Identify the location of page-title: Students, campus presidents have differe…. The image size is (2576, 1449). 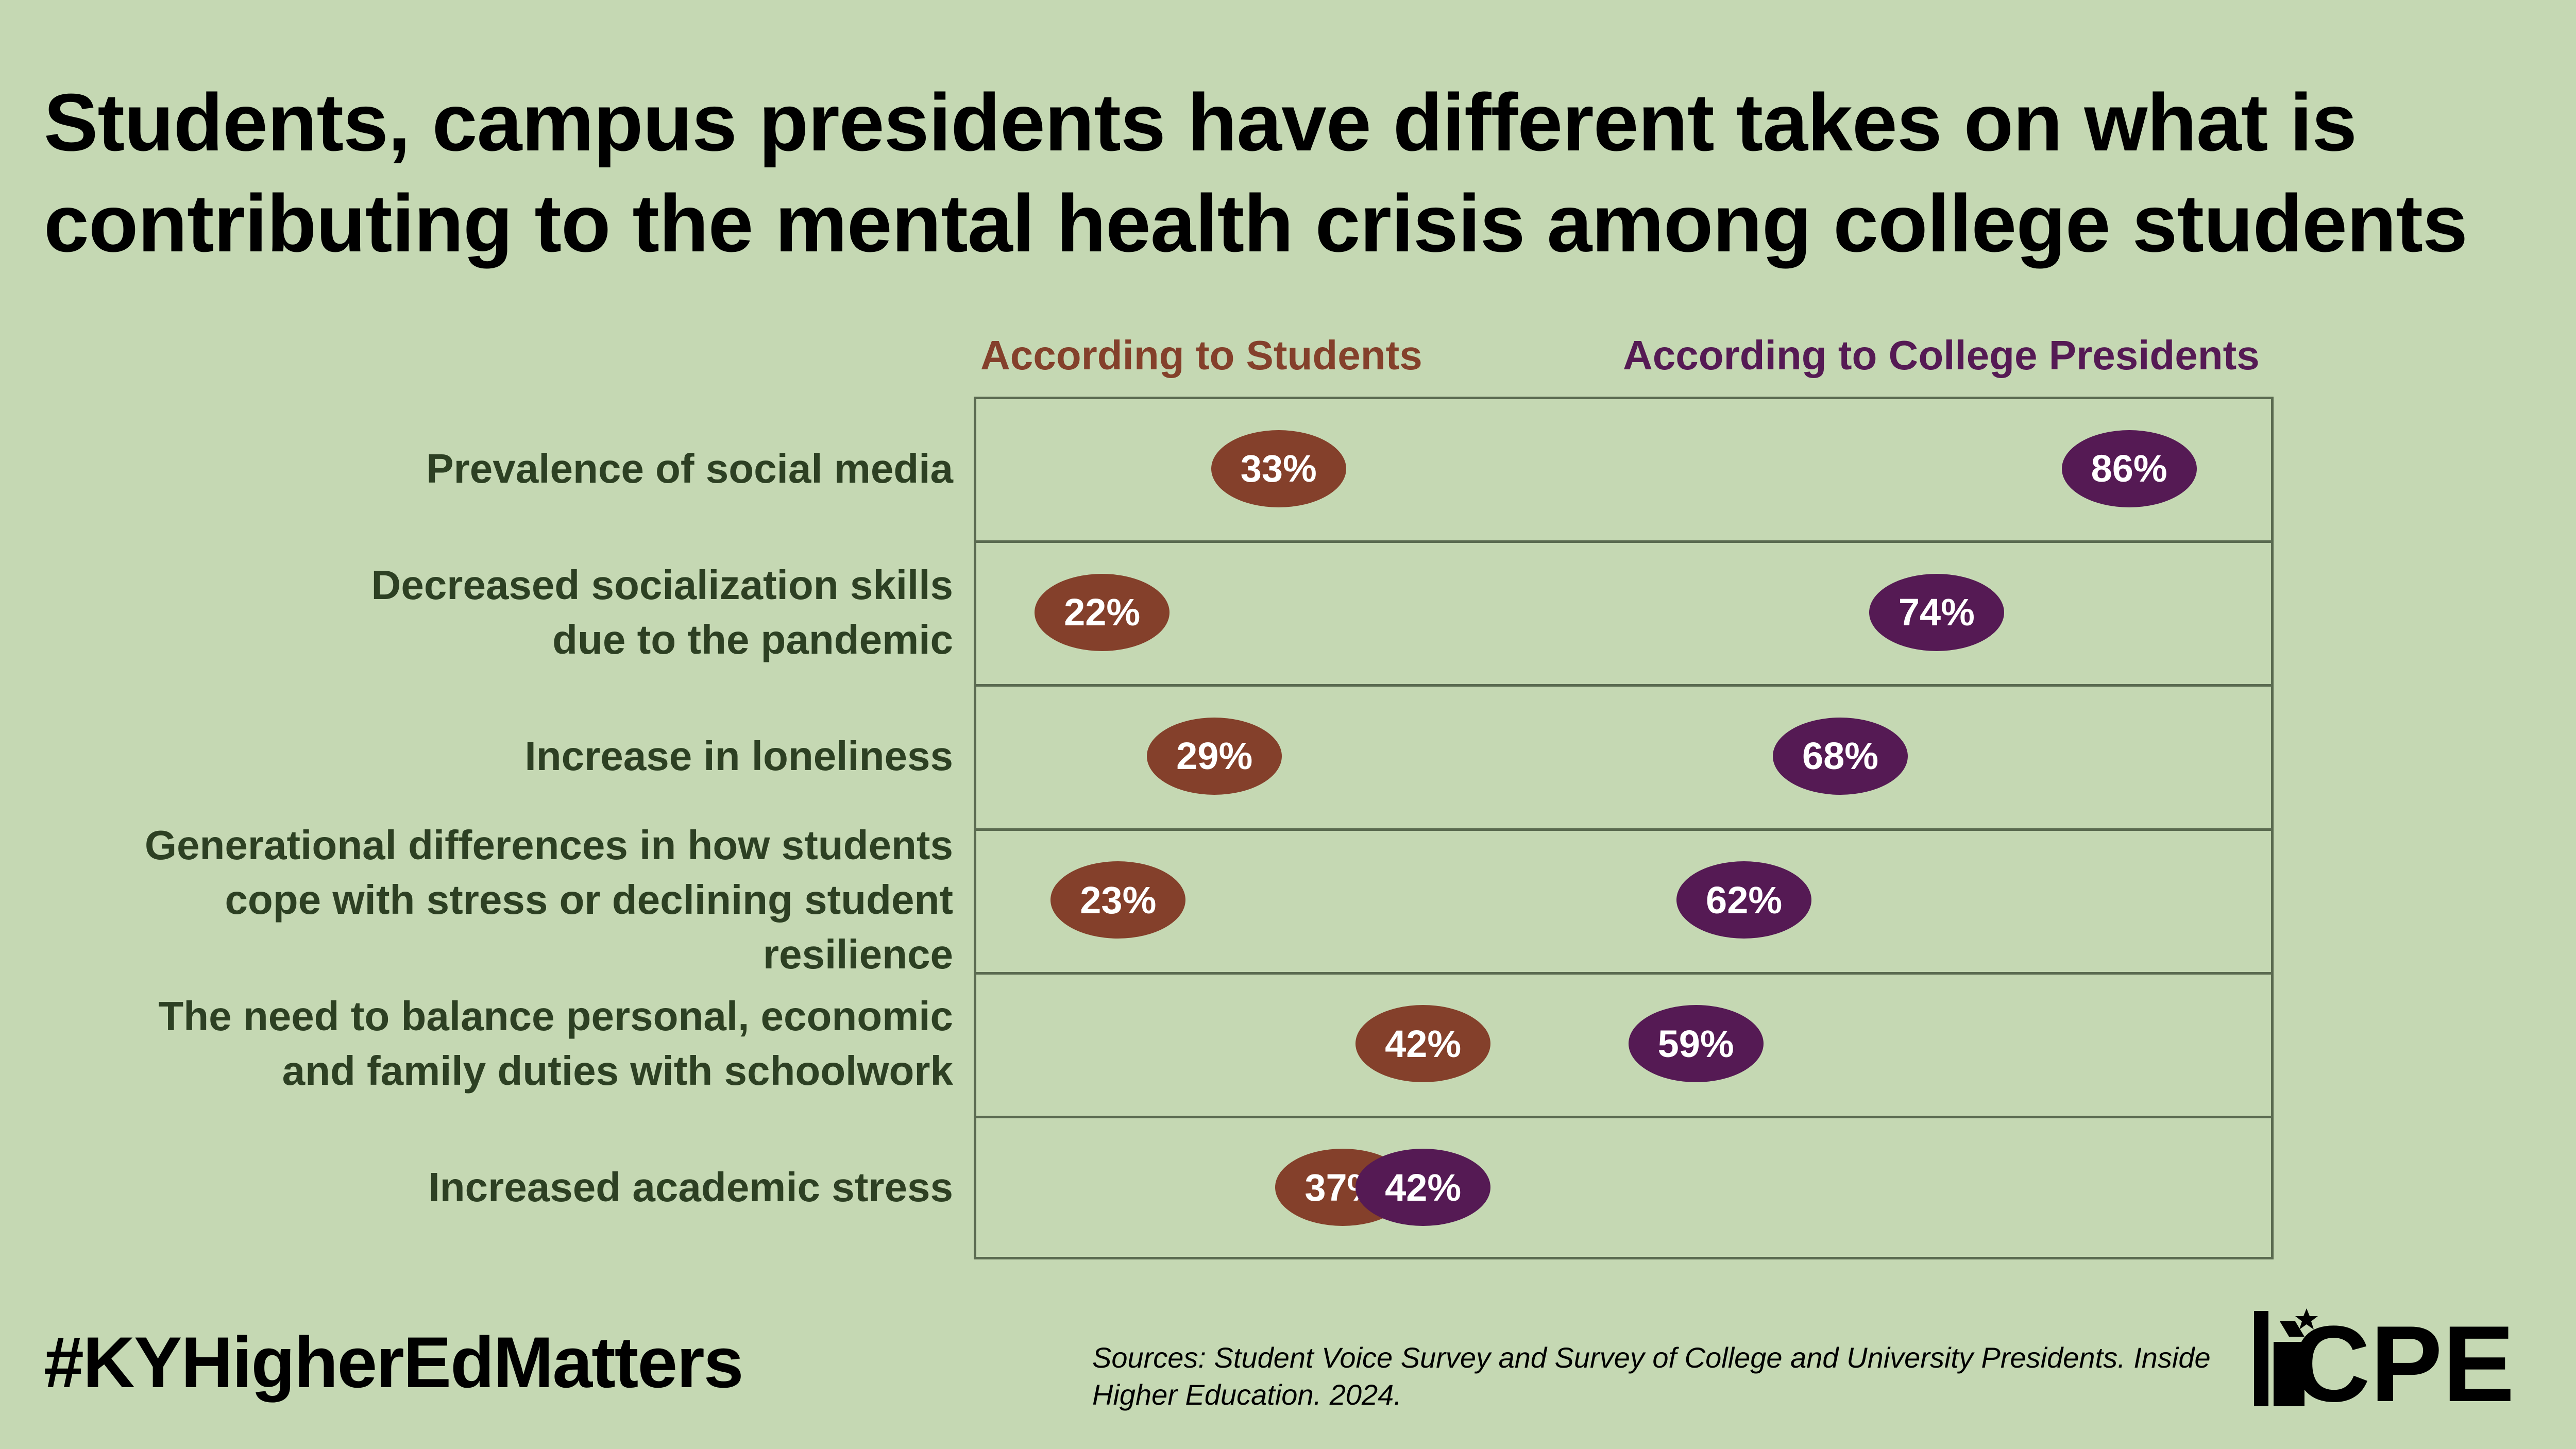
(1256, 173).